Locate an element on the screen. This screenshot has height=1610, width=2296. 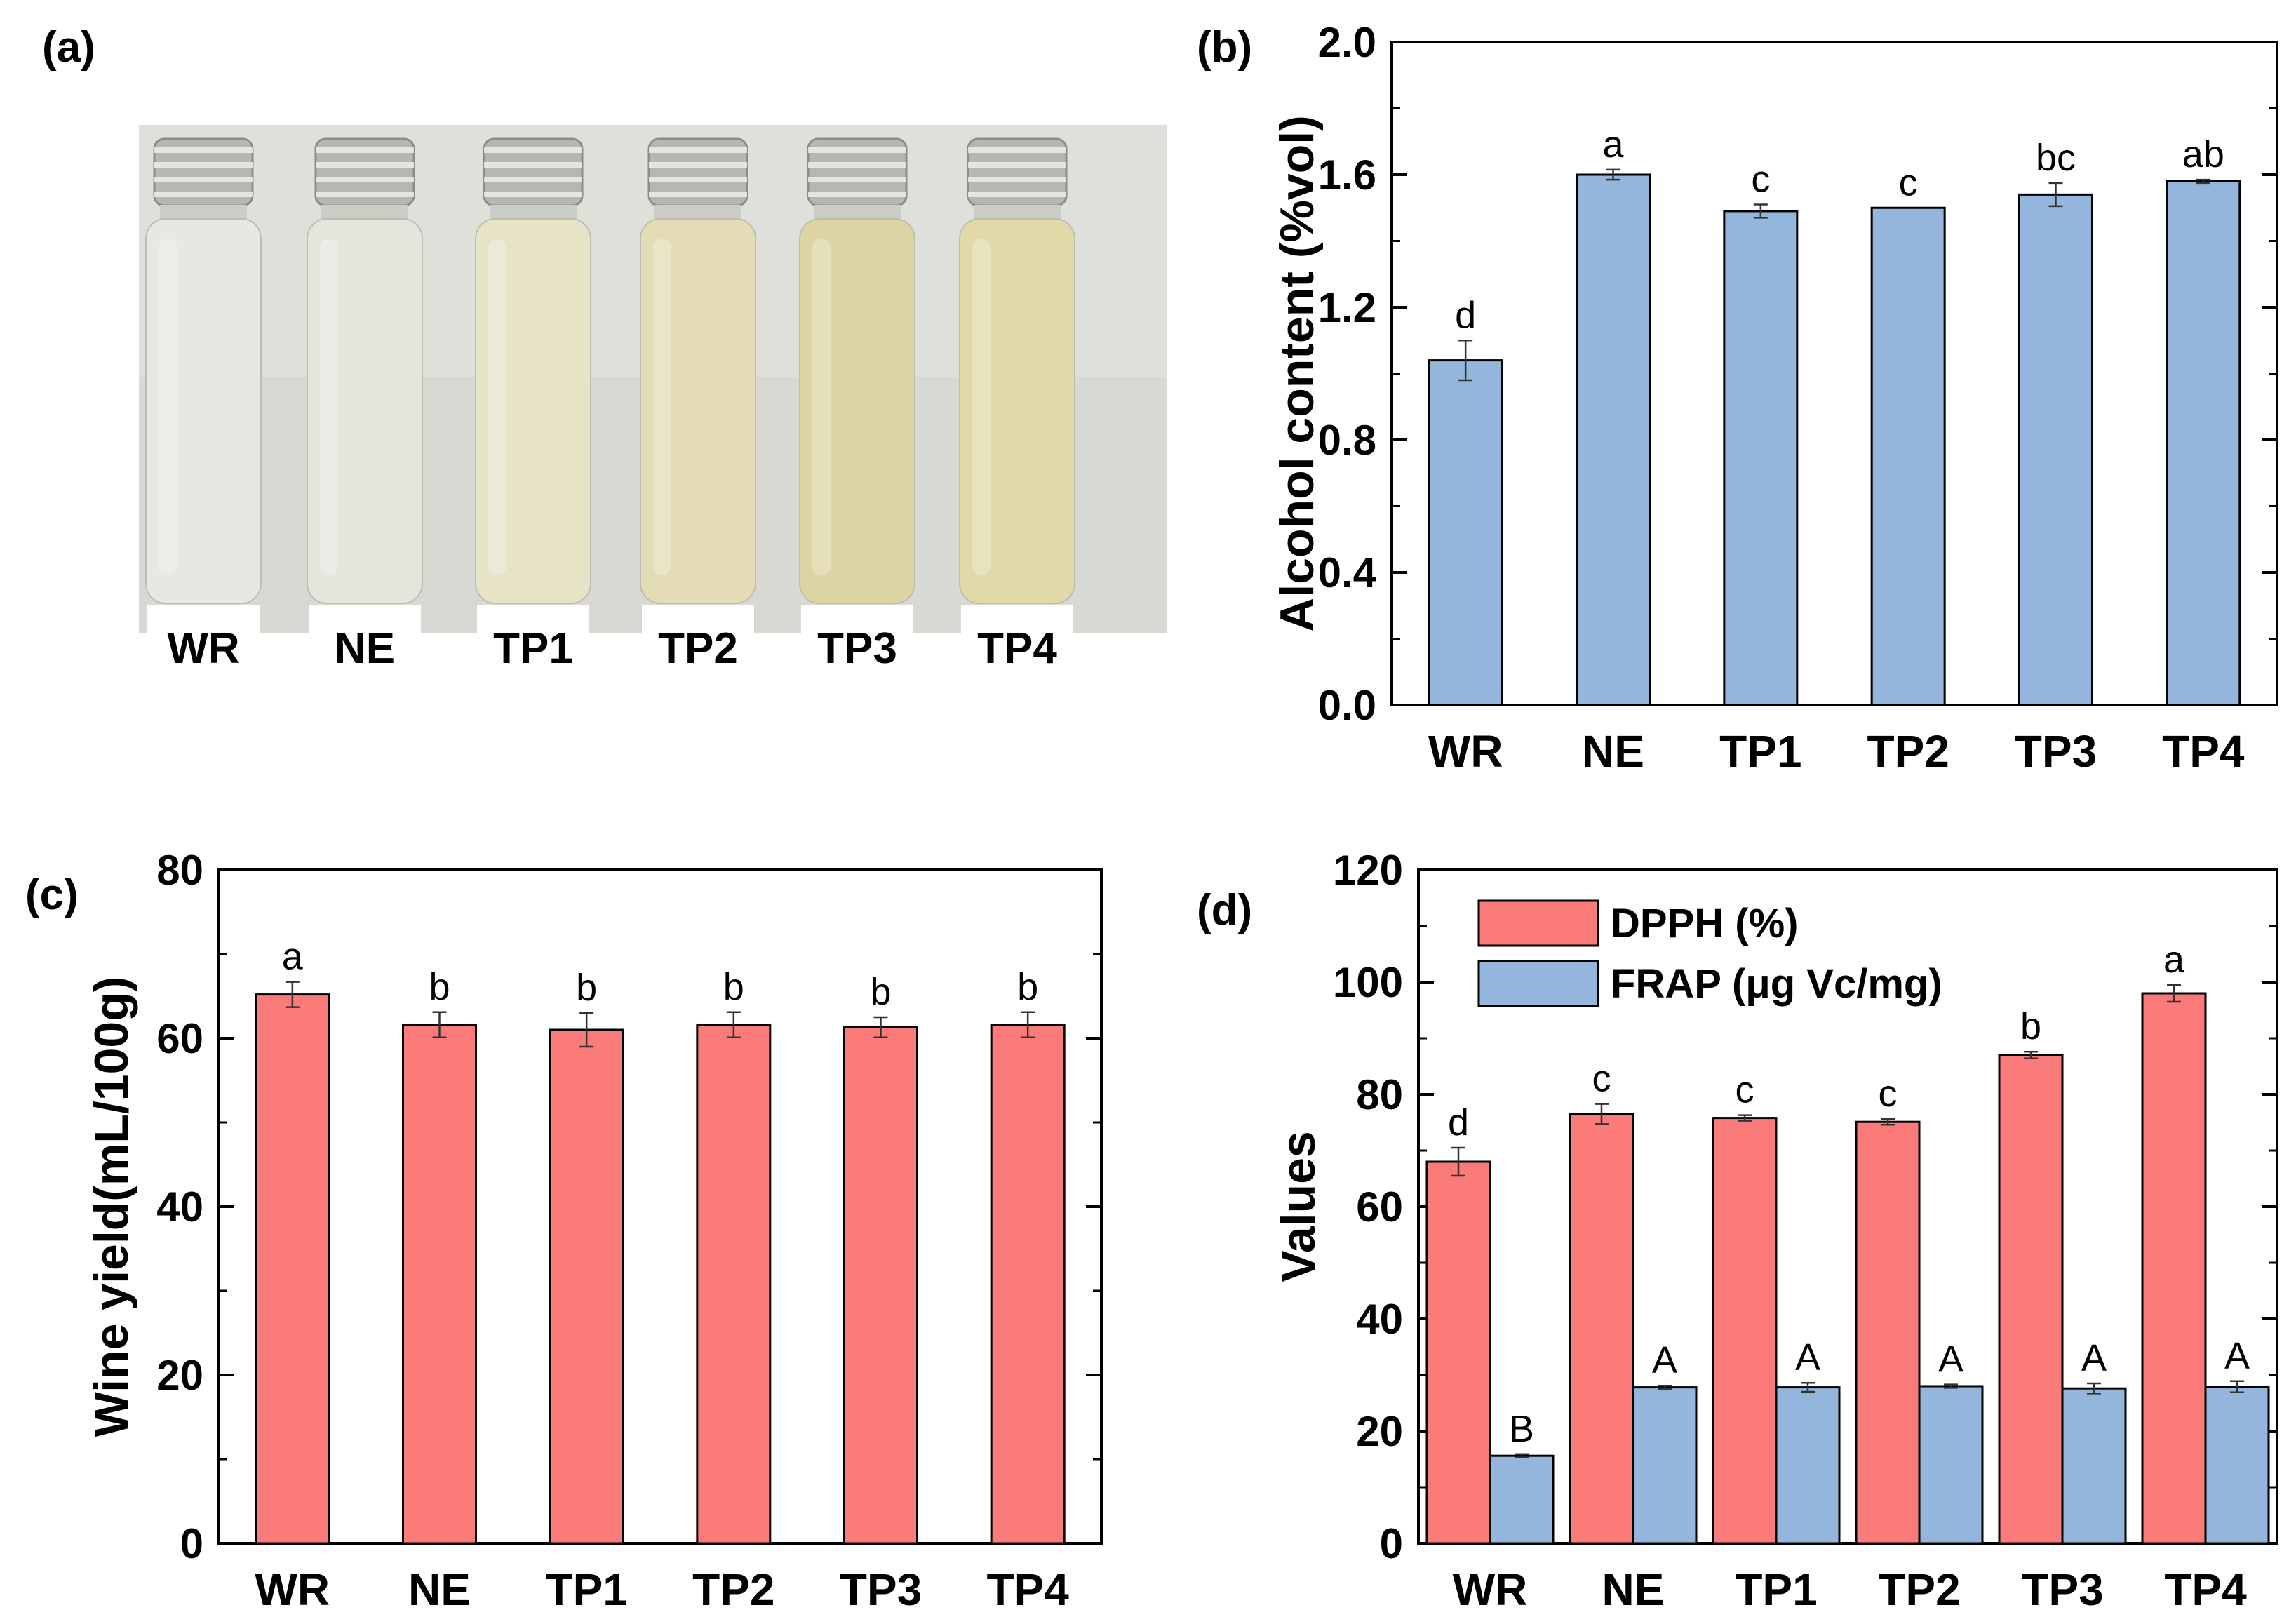
y-tick-label: 60 is located at coordinates (1379, 1206).